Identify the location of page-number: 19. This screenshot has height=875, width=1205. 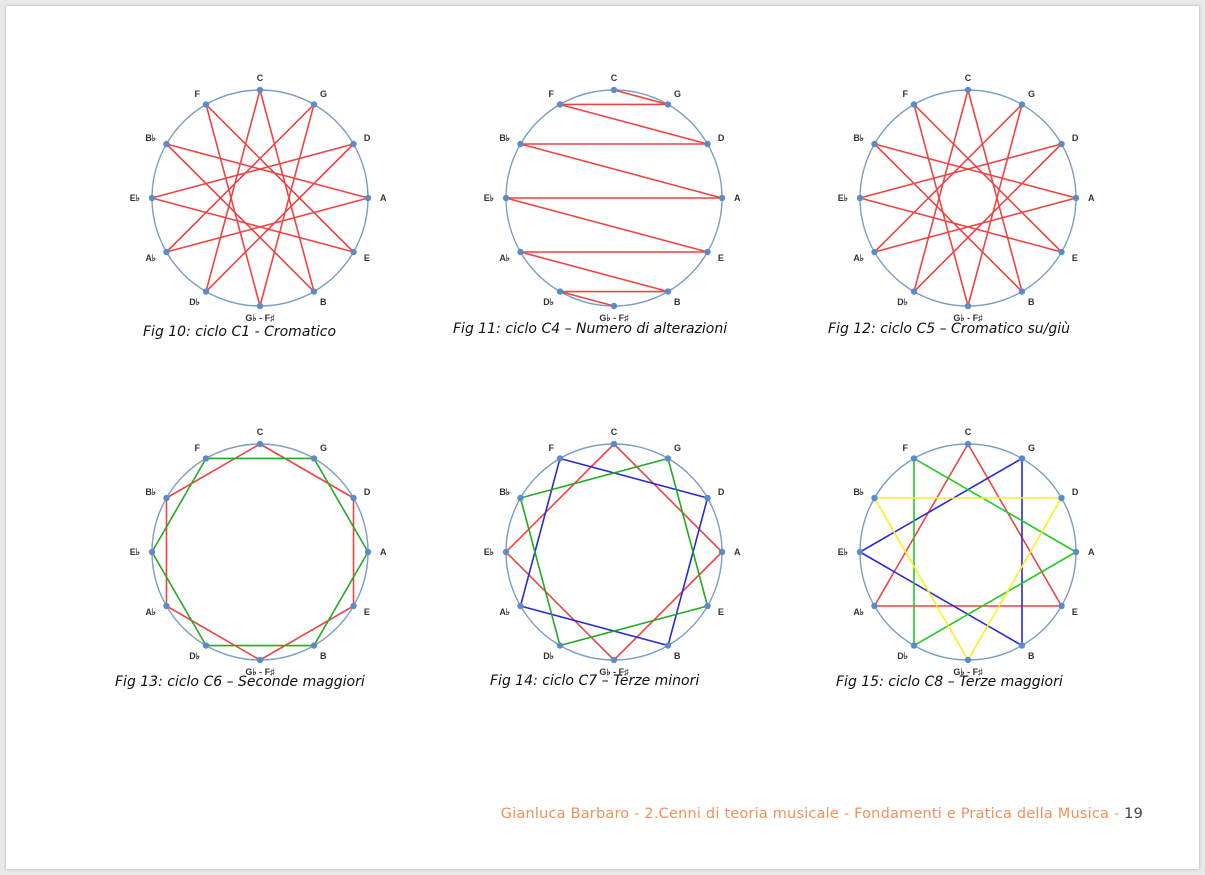
(1133, 814).